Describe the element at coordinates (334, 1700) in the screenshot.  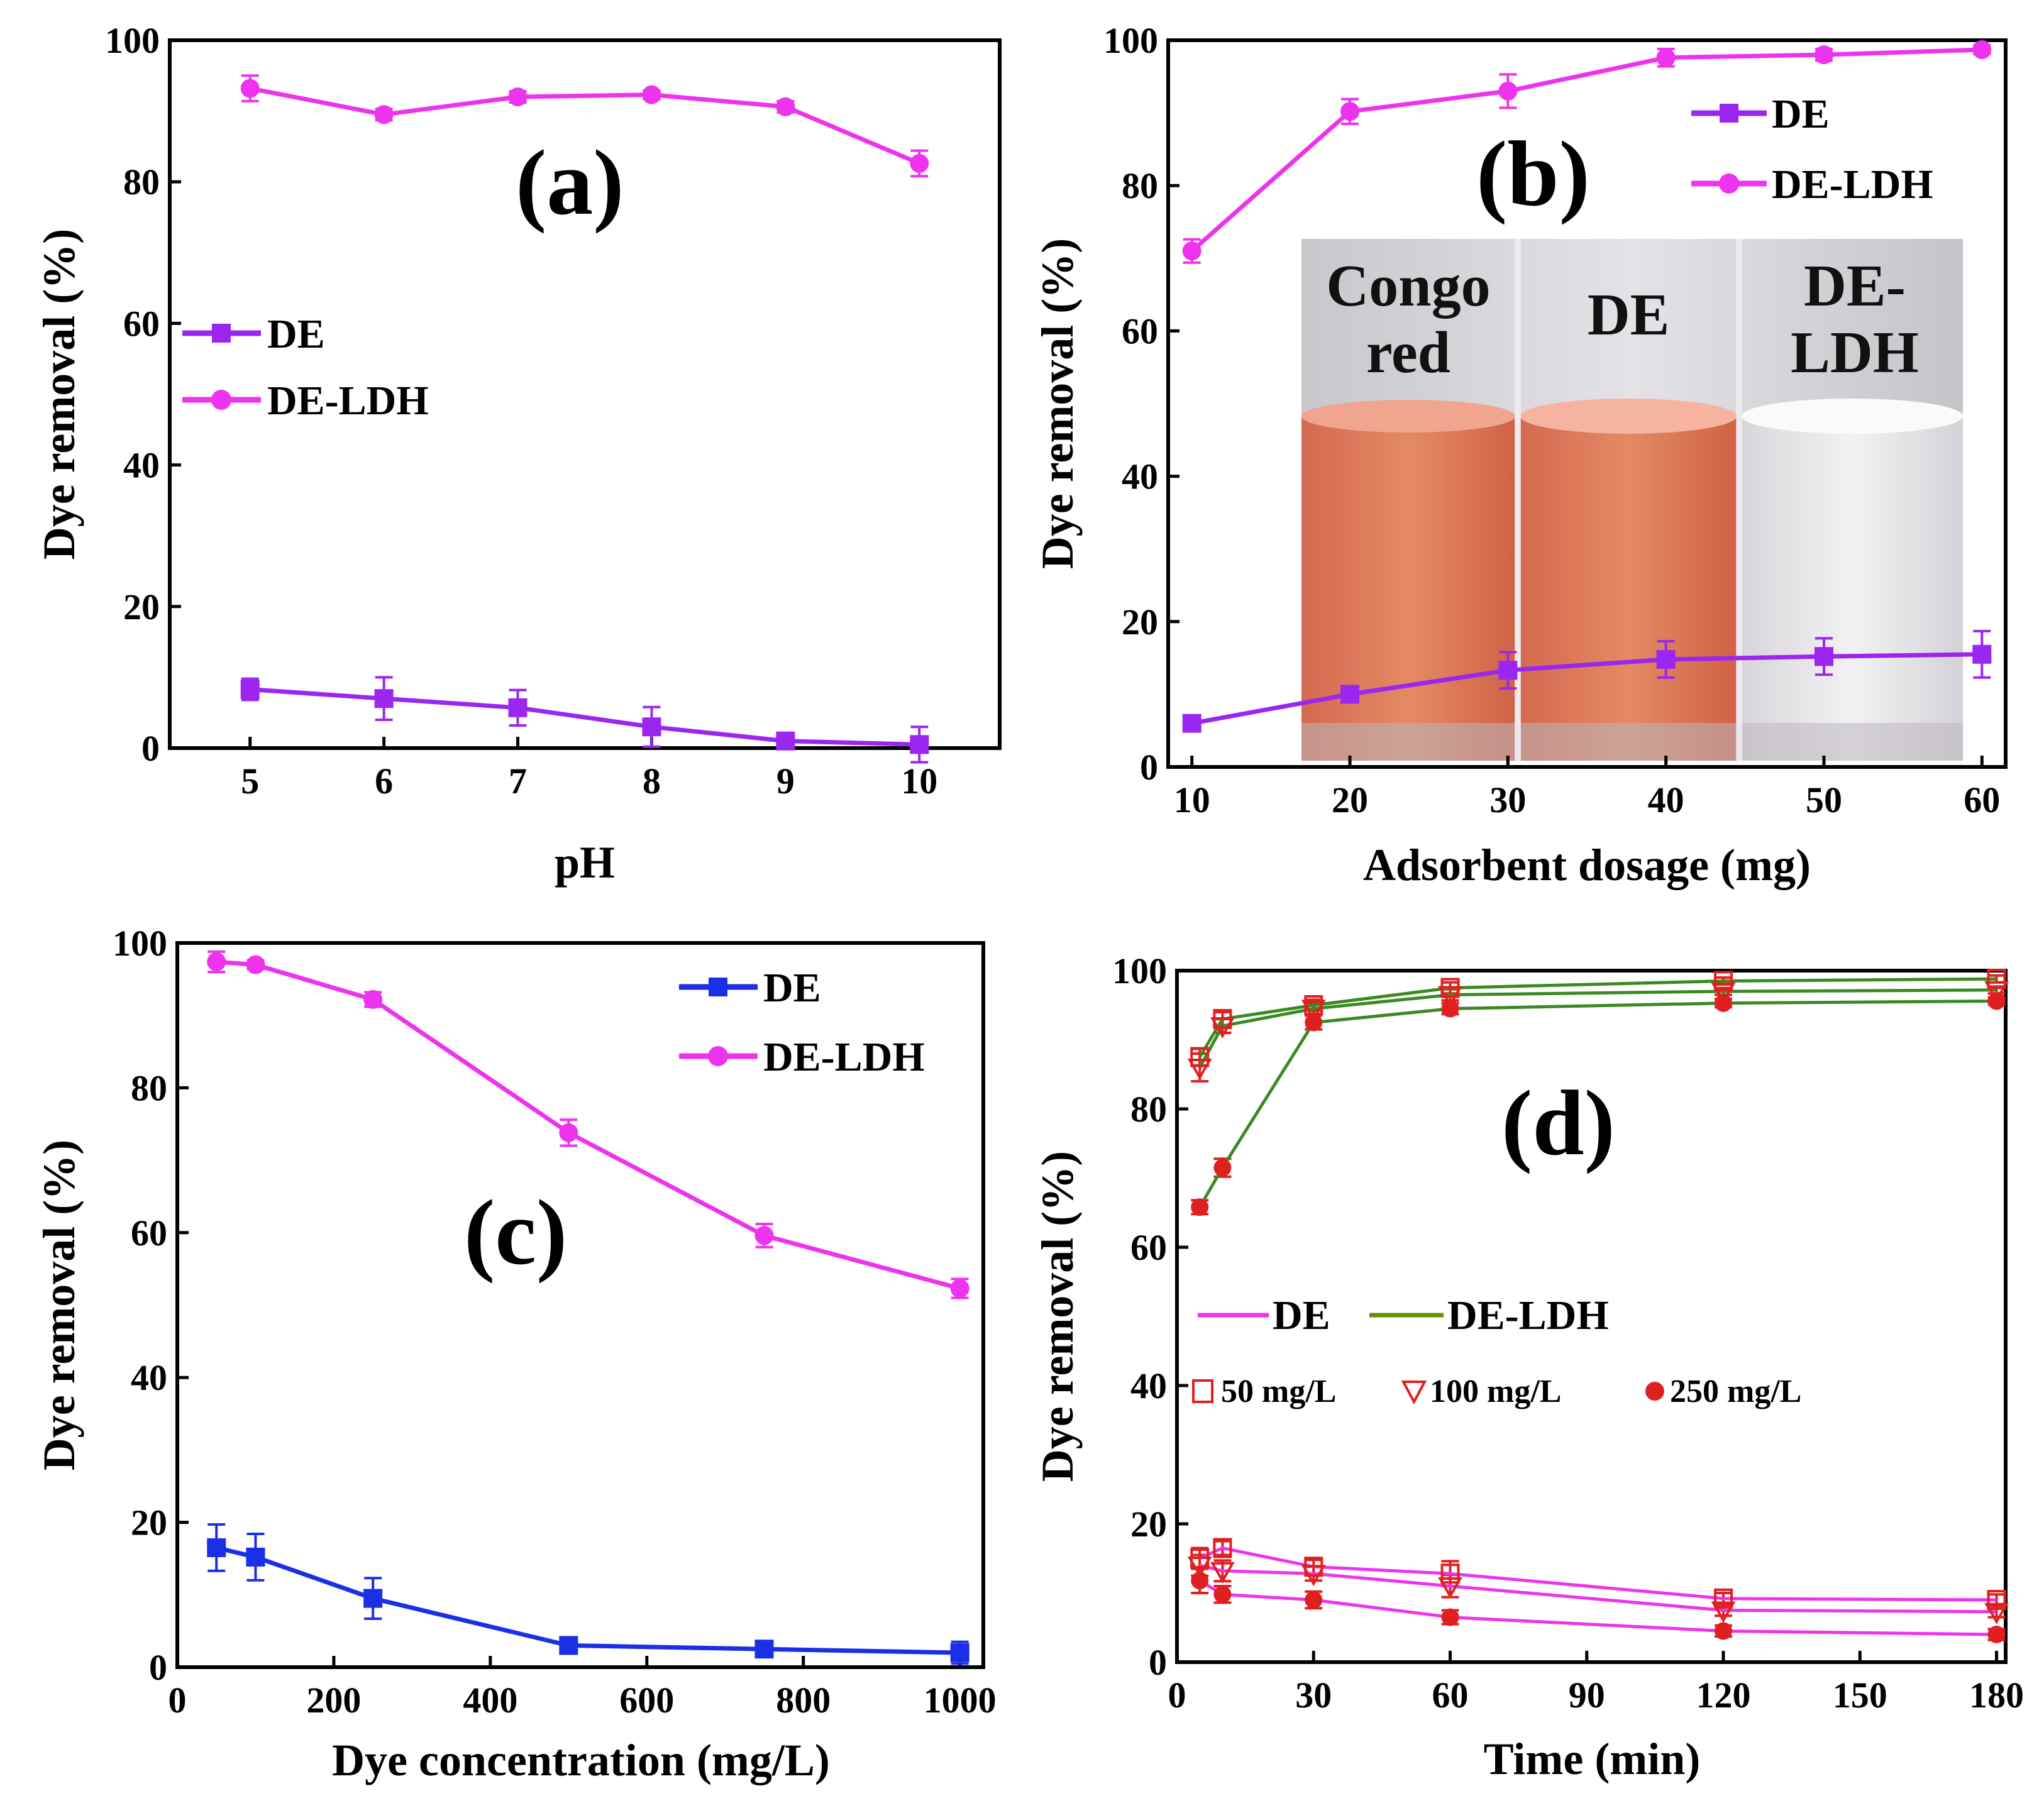
I see `x-tick-label: 200` at that location.